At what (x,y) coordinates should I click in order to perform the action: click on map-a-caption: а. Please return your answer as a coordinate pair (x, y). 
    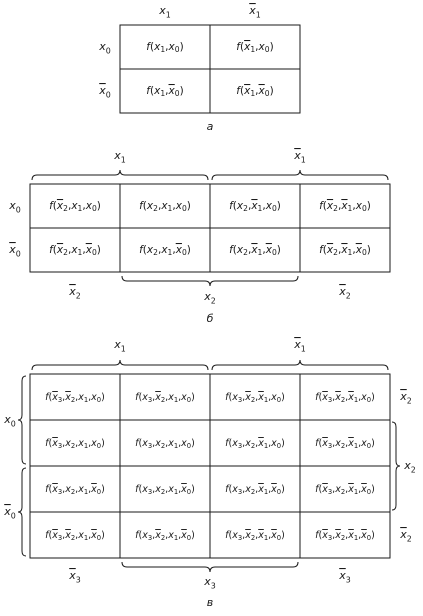
    Looking at the image, I should click on (210, 126).